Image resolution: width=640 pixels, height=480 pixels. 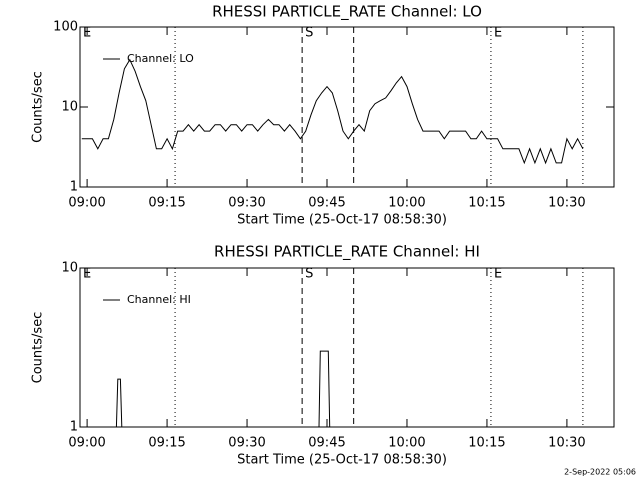 I want to click on legend-label: Channel: HI, so click(x=159, y=299).